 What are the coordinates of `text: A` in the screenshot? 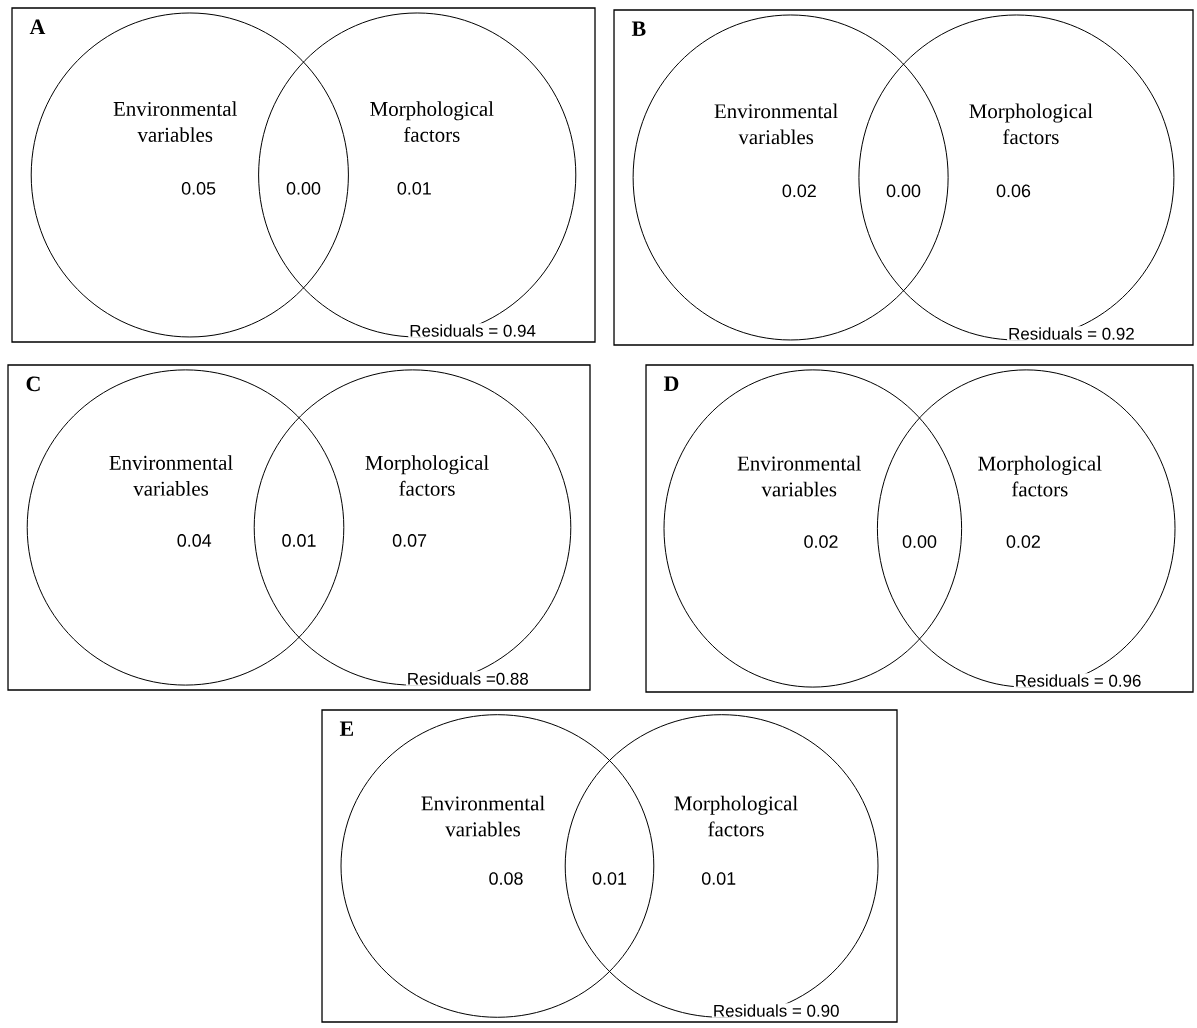 It's located at (37, 26).